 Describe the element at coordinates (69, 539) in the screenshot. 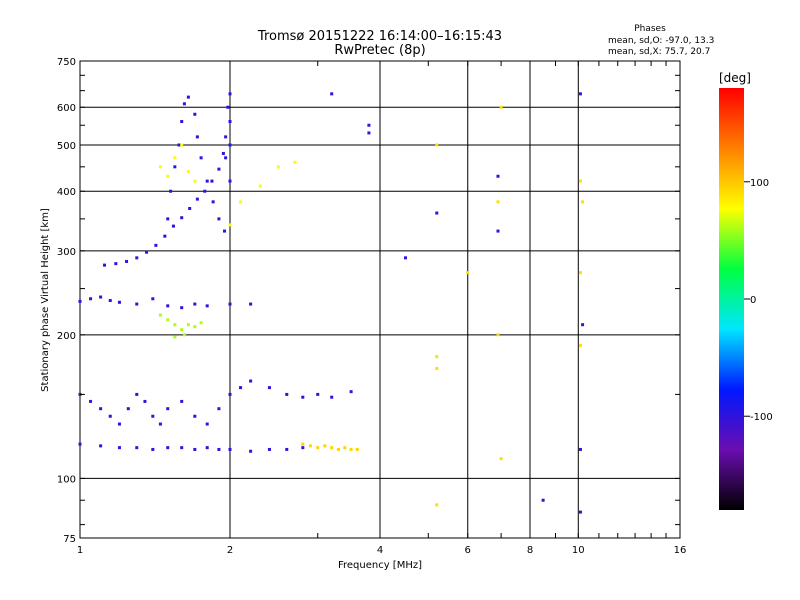

I see `y-tick-label: 75` at that location.